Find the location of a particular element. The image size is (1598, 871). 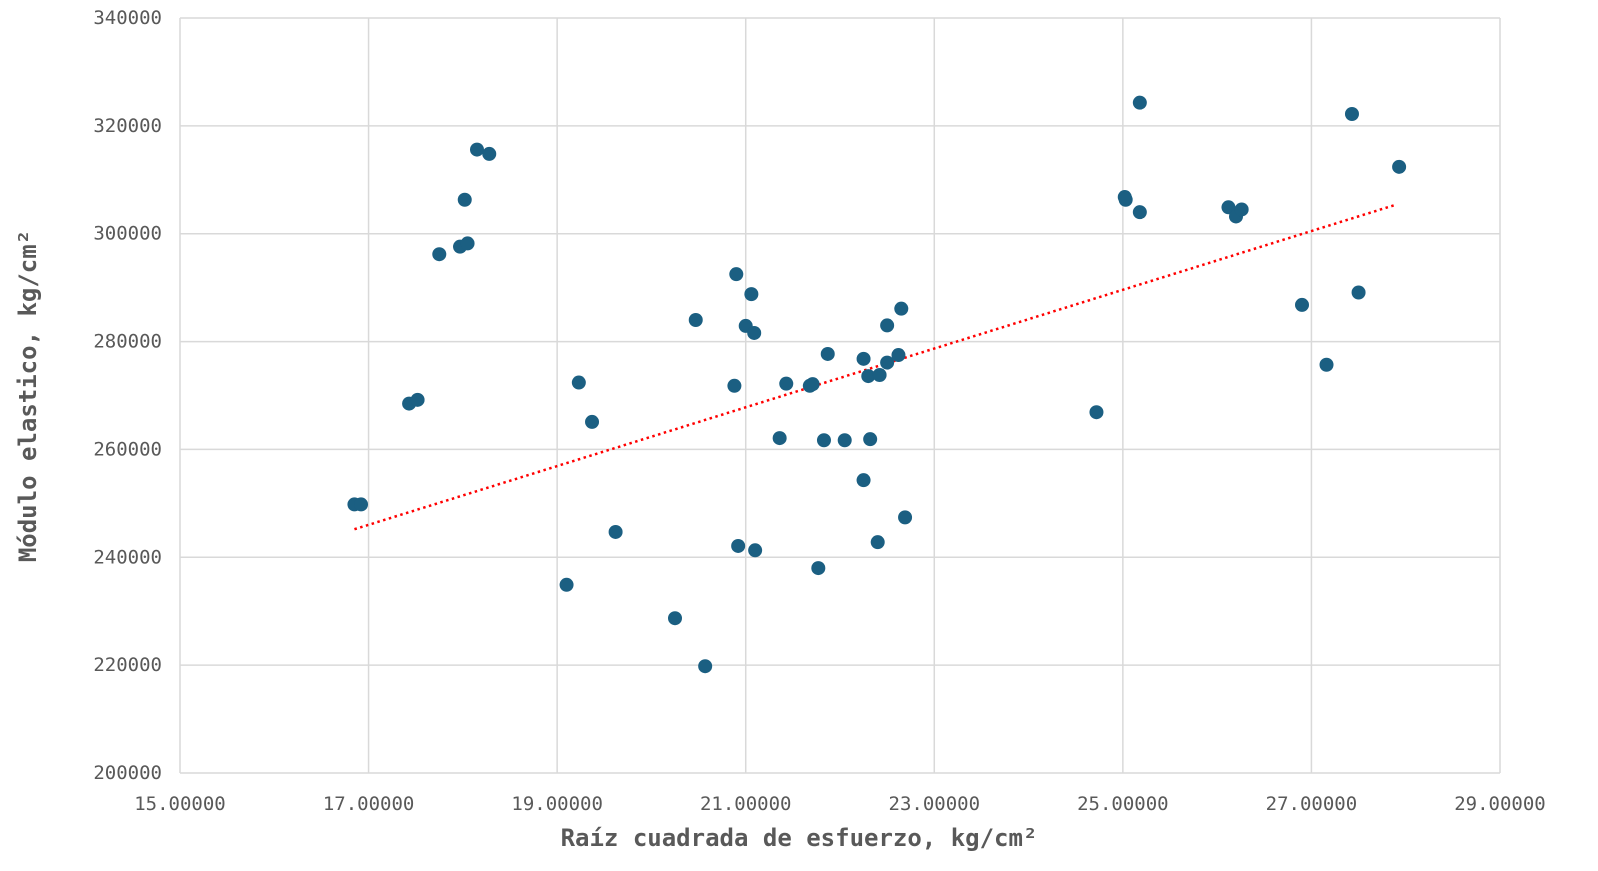

x-tick-label: 25.00000 is located at coordinates (1123, 804).